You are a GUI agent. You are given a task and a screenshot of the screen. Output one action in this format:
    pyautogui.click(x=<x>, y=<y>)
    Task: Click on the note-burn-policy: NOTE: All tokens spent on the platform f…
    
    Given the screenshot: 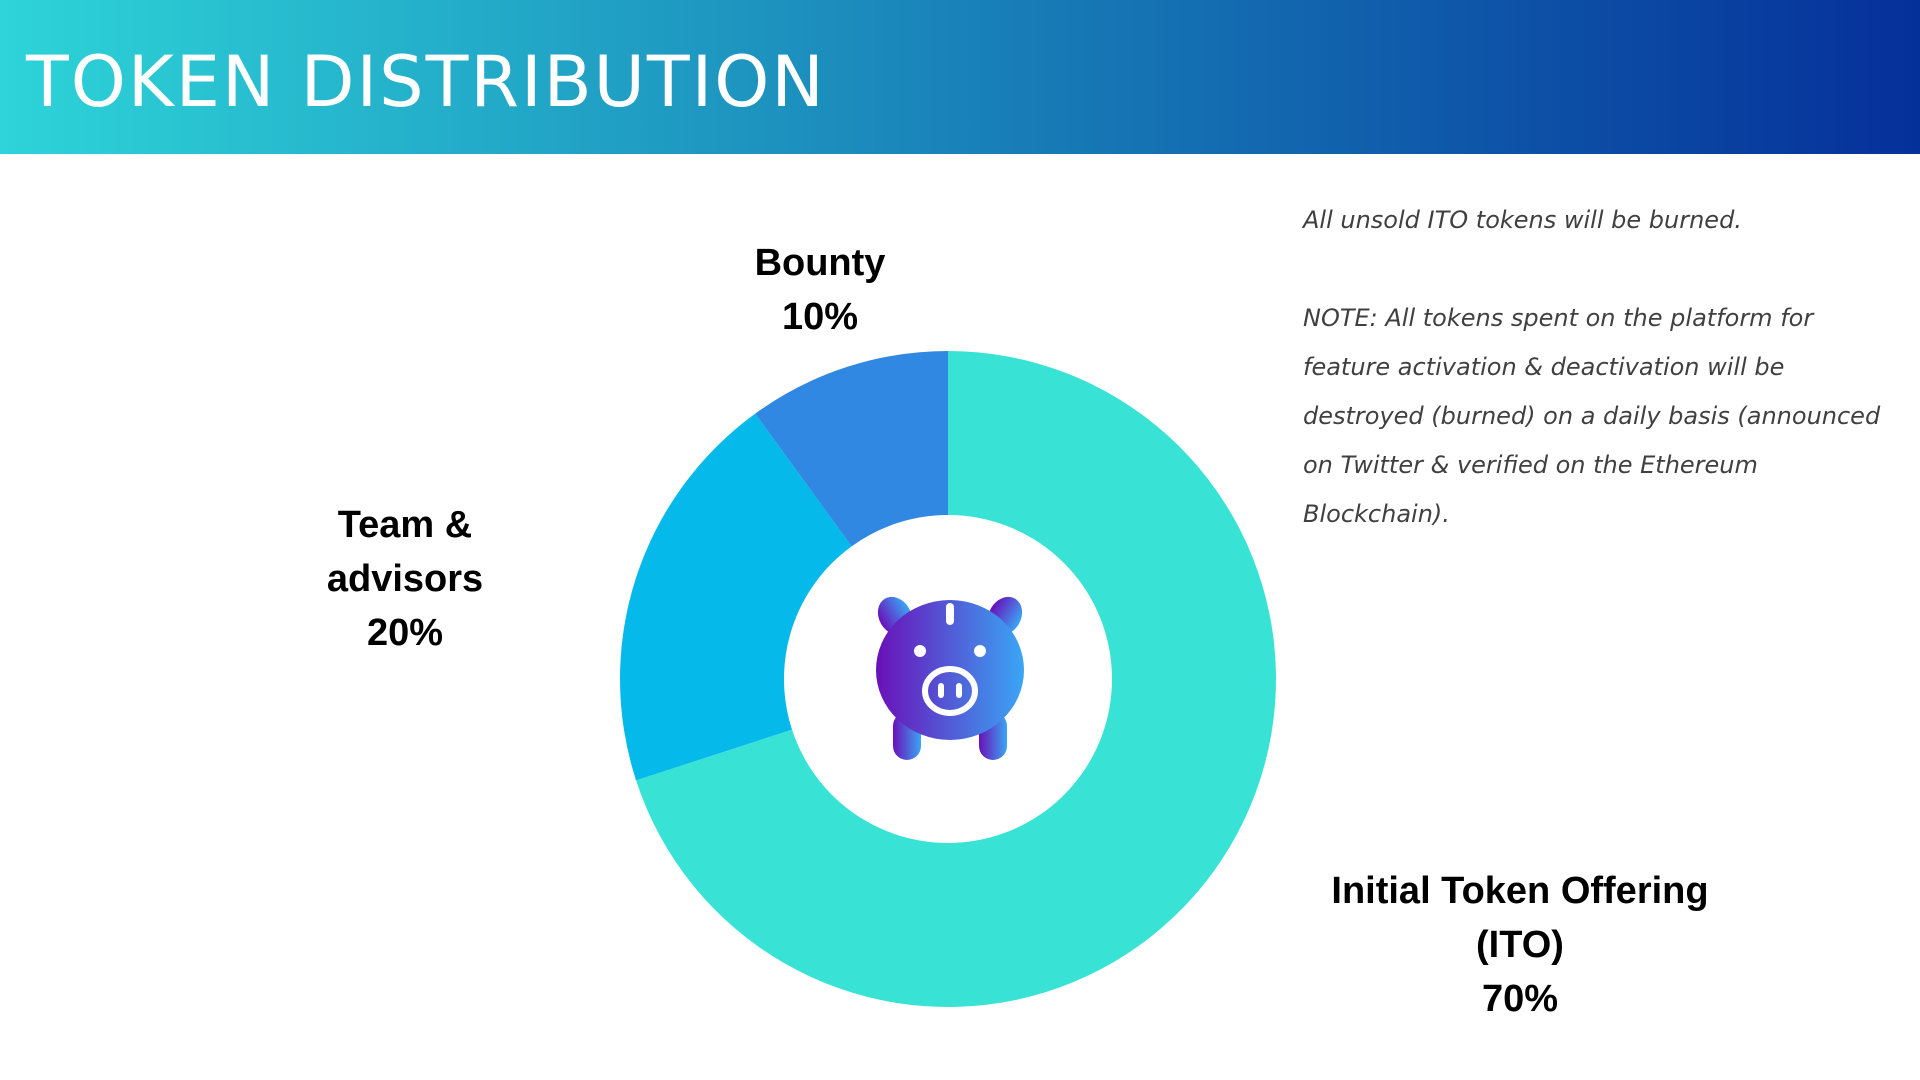 What is the action you would take?
    pyautogui.click(x=1592, y=416)
    